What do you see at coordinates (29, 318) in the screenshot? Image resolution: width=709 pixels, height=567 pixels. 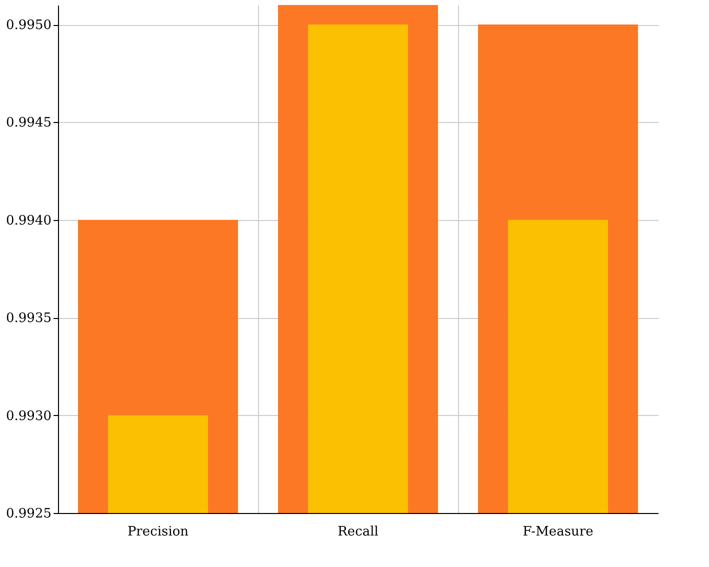 I see `y-tick-label: 0.9935` at bounding box center [29, 318].